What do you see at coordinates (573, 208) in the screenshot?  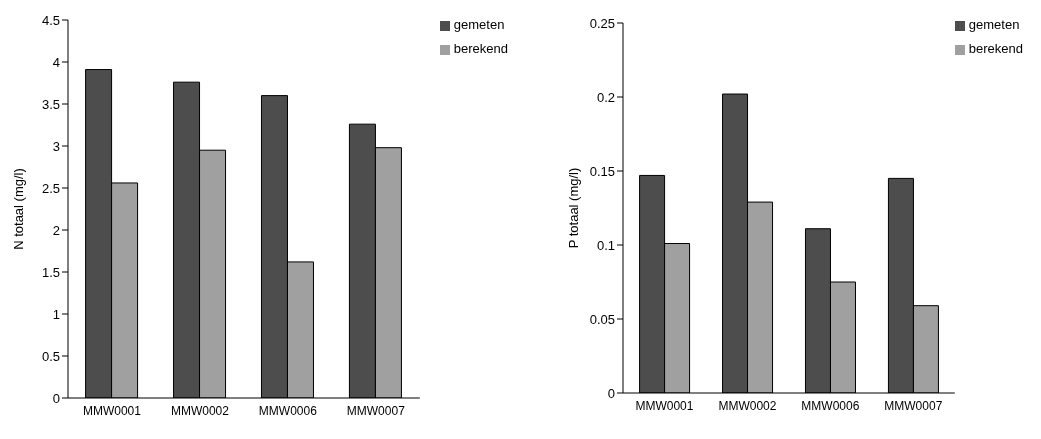 I see `y-axis-title: P totaal (mg/l)` at bounding box center [573, 208].